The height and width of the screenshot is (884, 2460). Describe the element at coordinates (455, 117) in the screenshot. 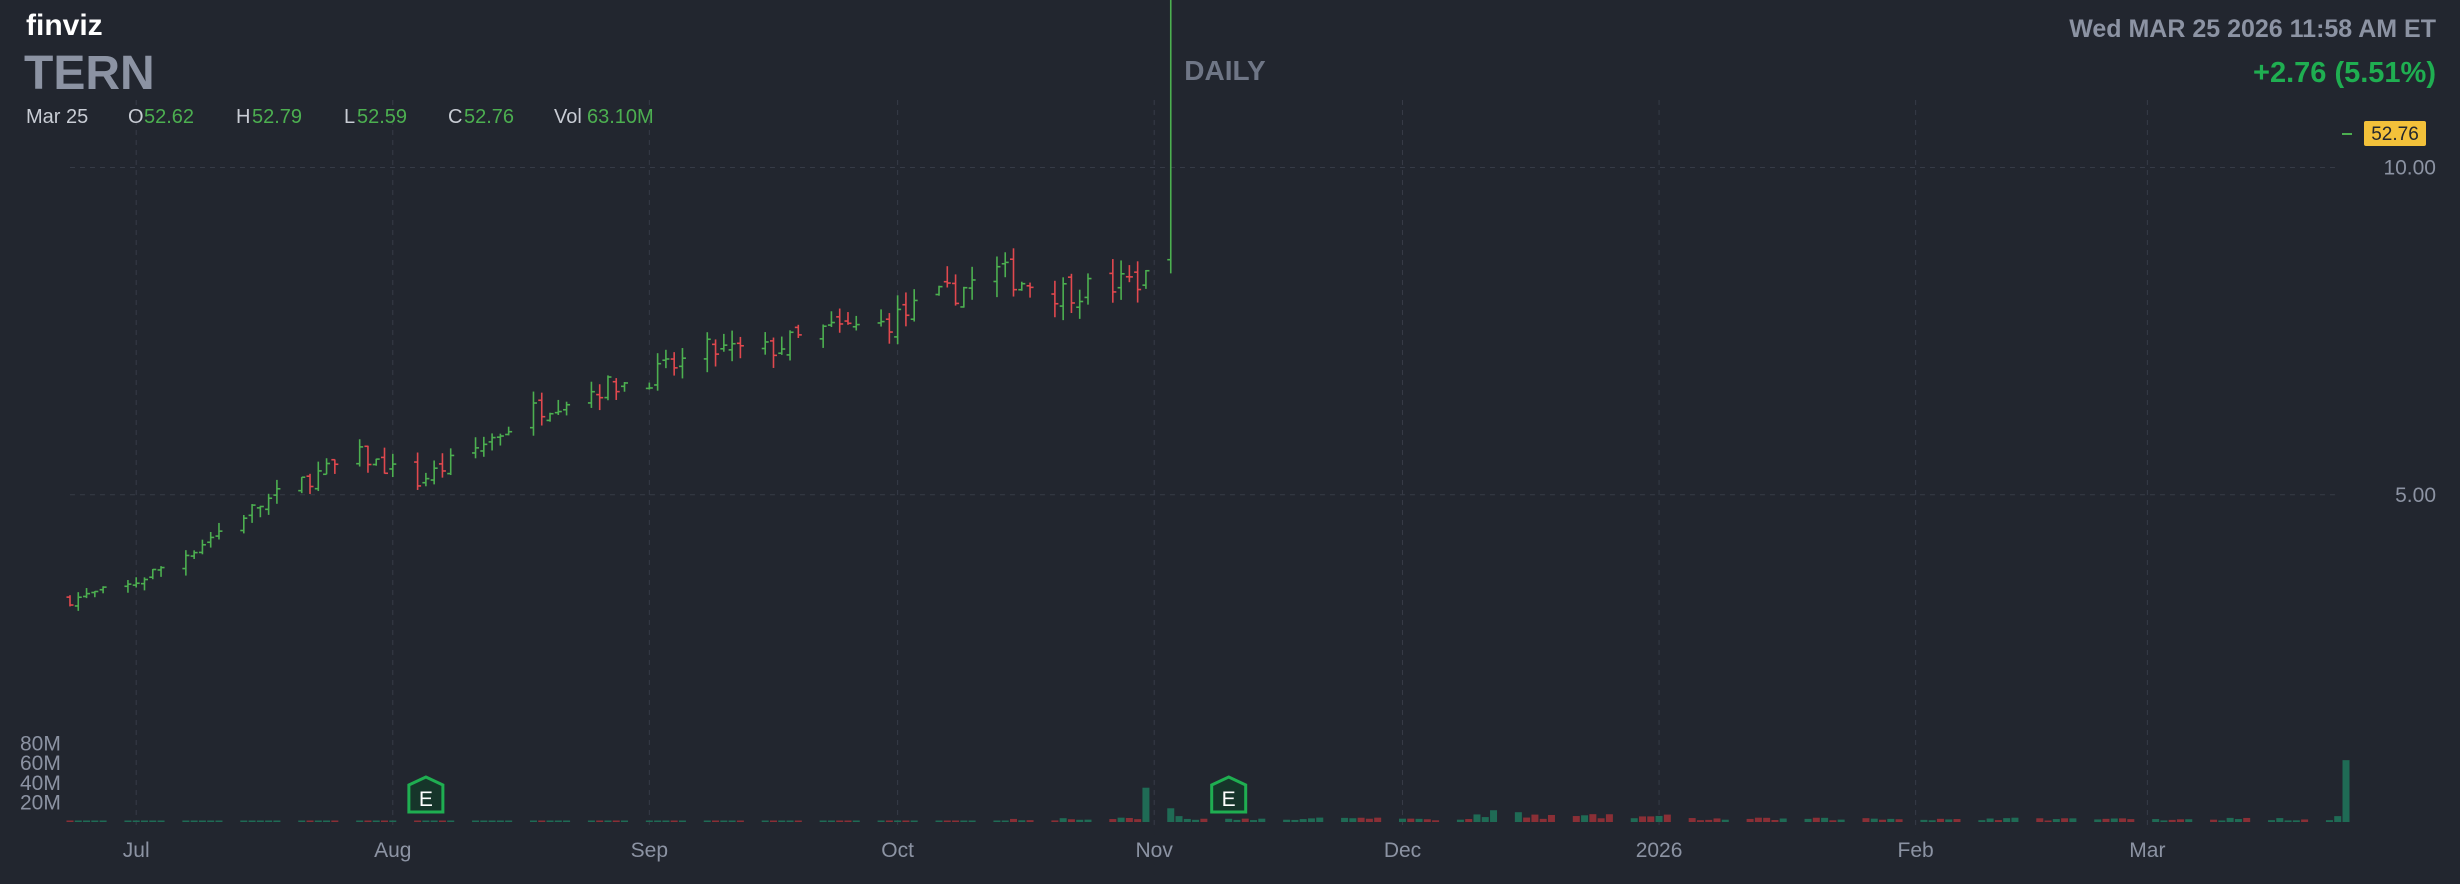

I see `close-label: C` at that location.